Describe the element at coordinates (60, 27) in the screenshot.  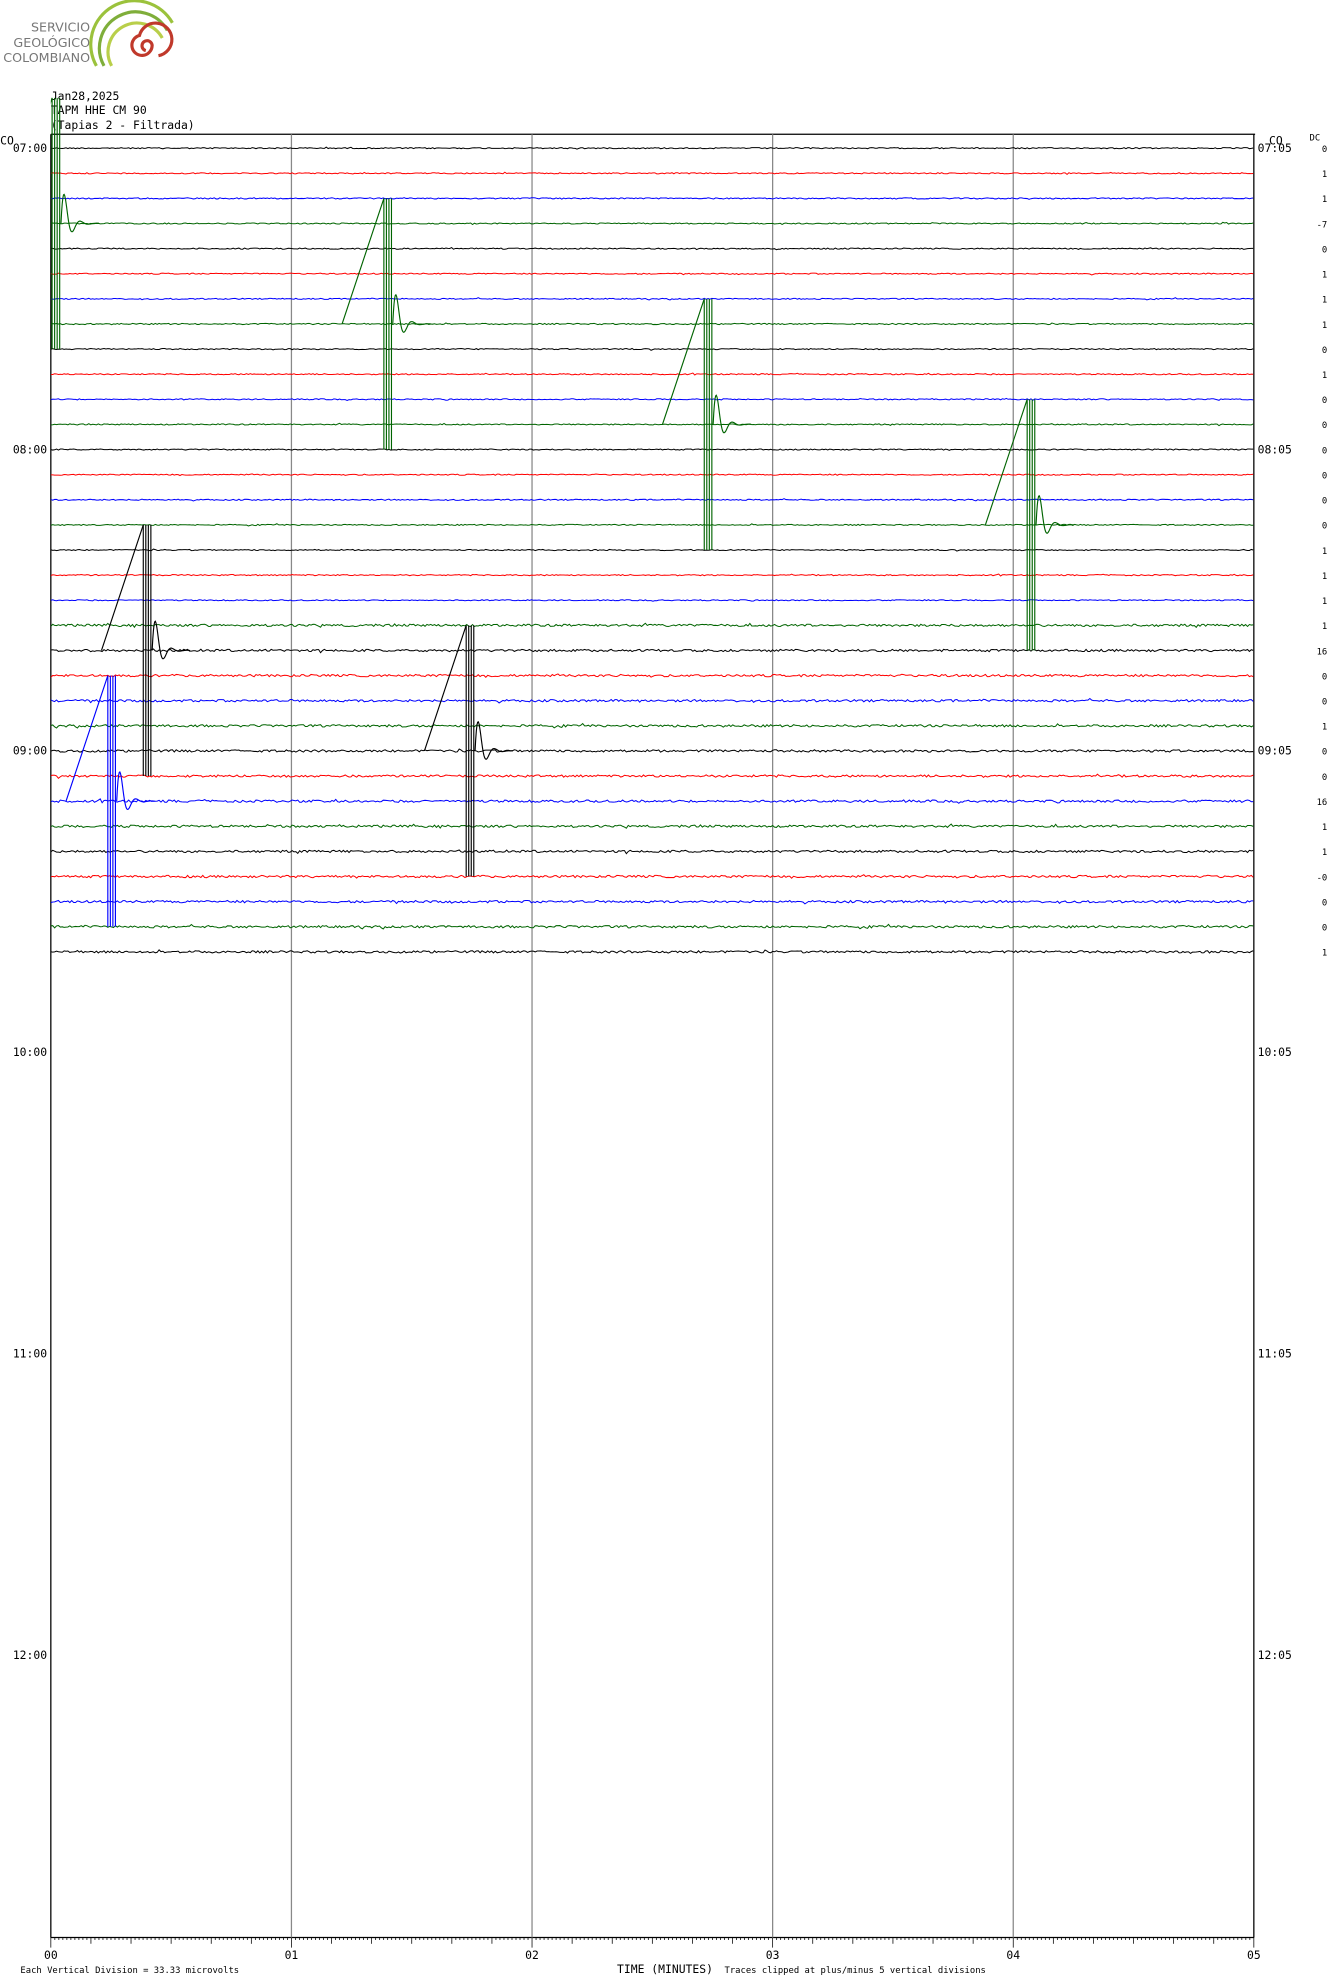
I see `logo-text: SERVICIO` at that location.